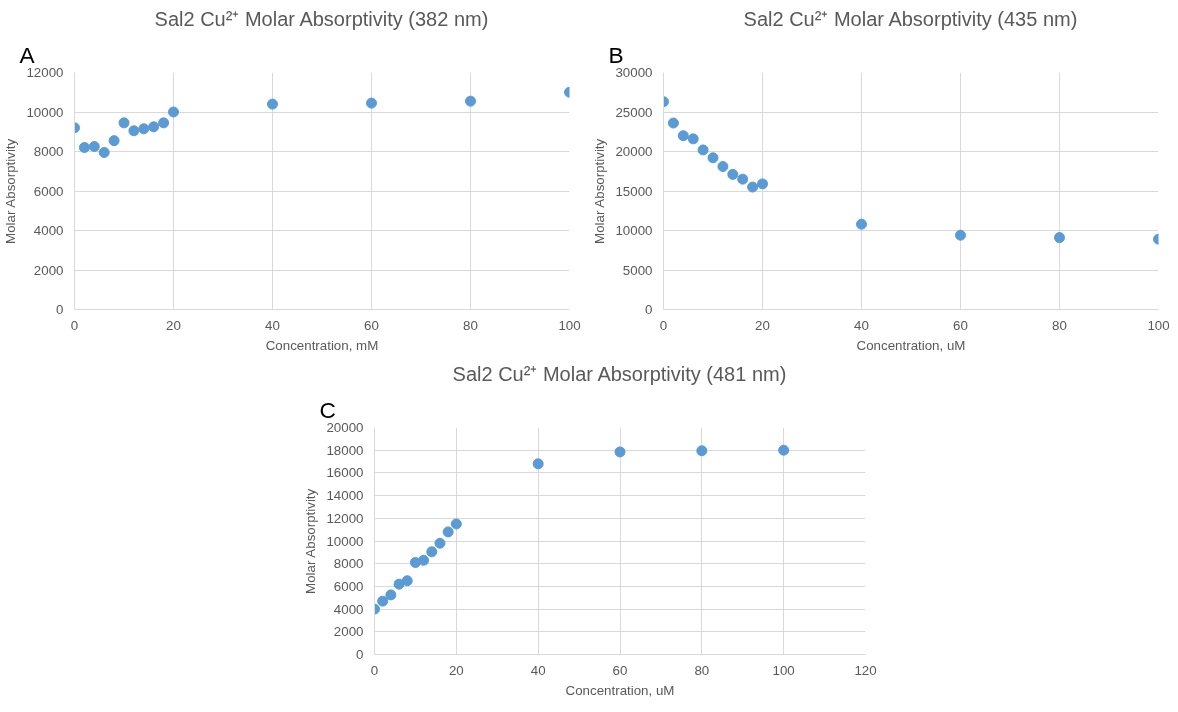 This screenshot has height=712, width=1178. Describe the element at coordinates (619, 373) in the screenshot. I see `chart-title: Sal2 Cu²⁺ Molar Absorptivity (481 nm)` at that location.